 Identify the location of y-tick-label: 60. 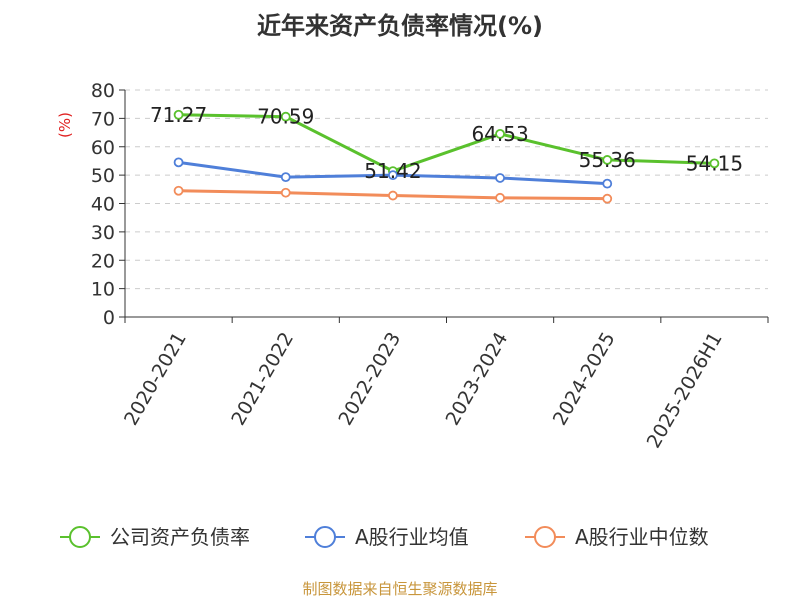
(103, 148).